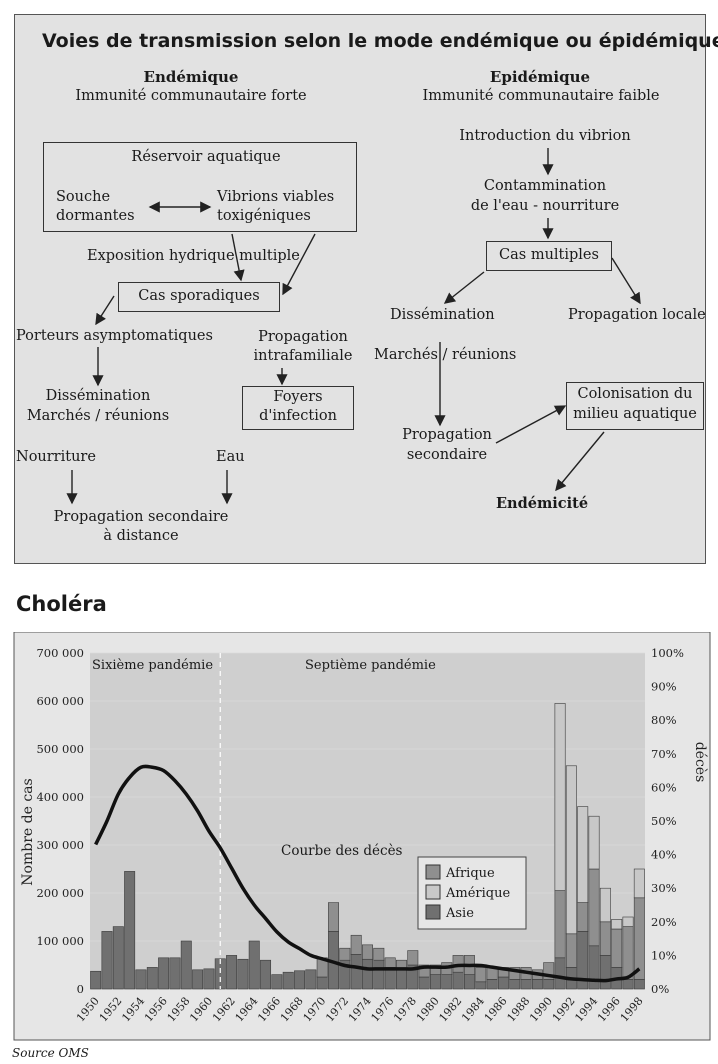 Image resolution: width=718 pixels, height=1064 pixels. What do you see at coordinates (515, 973) in the screenshot?
I see `bar-afrique-1987` at bounding box center [515, 973].